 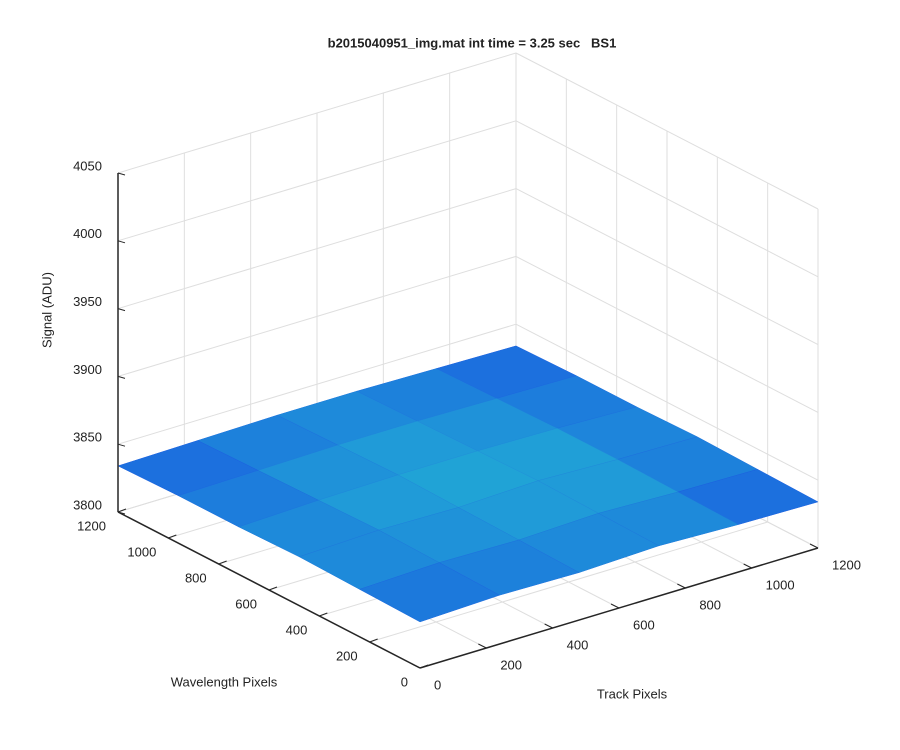 I want to click on y-tick-label: 400, so click(x=297, y=629).